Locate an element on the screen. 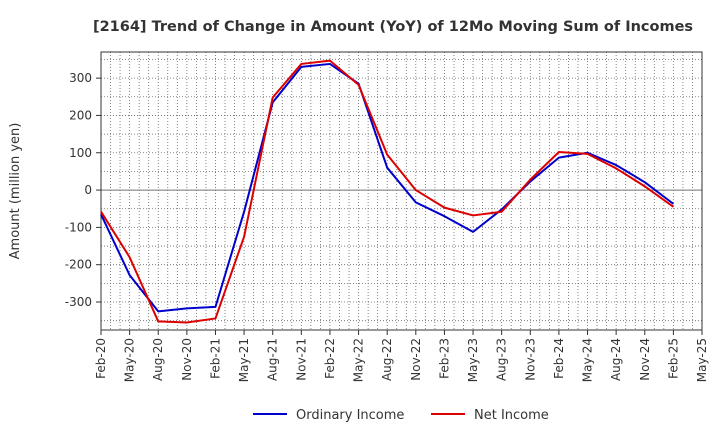  x-tick-label: May-25 is located at coordinates (702, 360).